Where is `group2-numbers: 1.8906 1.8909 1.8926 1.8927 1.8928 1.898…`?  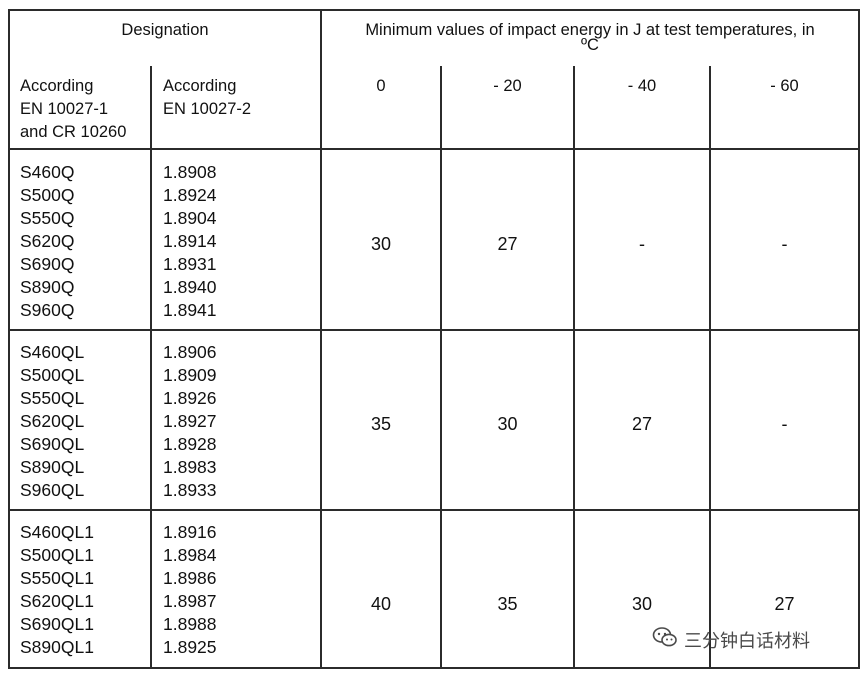
group2-numbers: 1.8906 1.8909 1.8926 1.8927 1.8928 1.898… is located at coordinates (190, 421).